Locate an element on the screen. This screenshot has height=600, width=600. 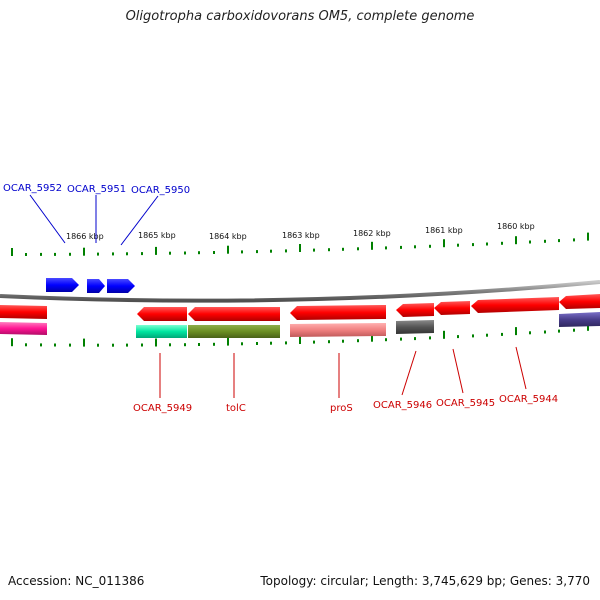
scale-label-1866: 1866 kbp is located at coordinates (85, 236).